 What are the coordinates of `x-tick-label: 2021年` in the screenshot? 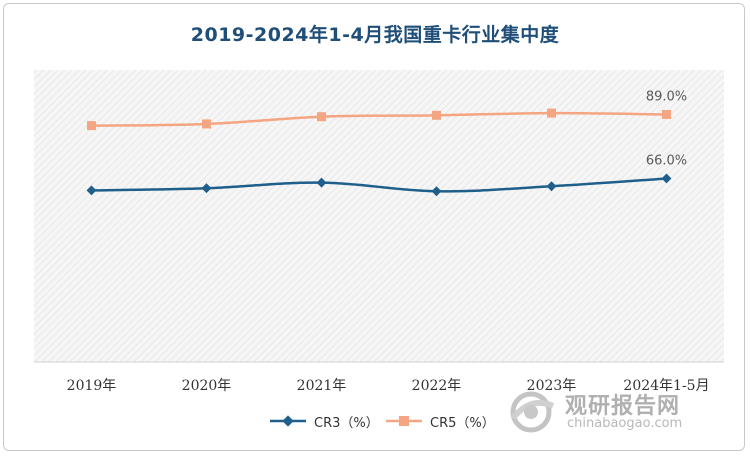 It's located at (322, 386).